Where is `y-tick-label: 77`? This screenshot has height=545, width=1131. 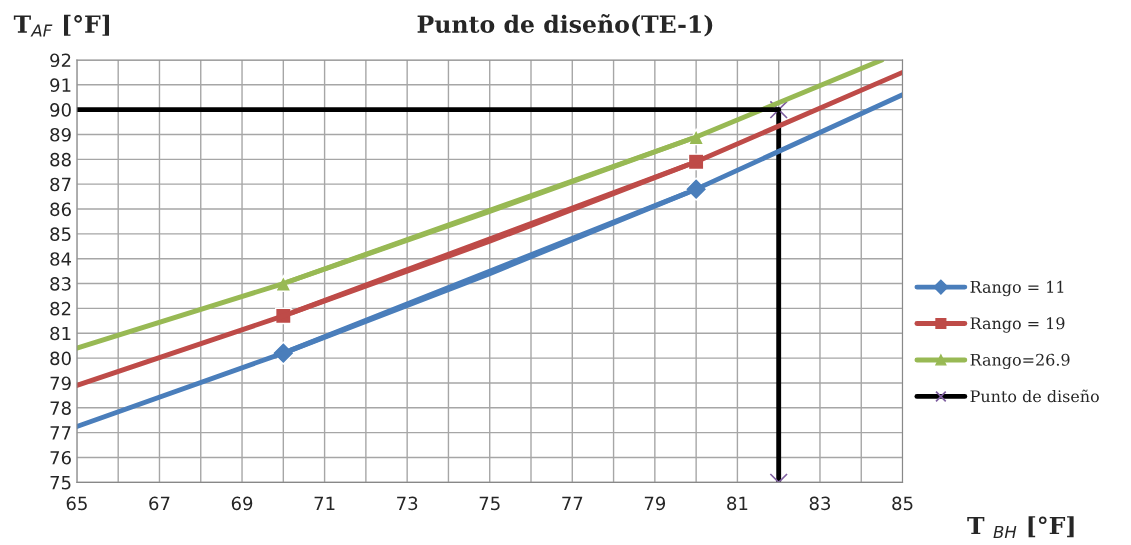
y-tick-label: 77 is located at coordinates (60, 433).